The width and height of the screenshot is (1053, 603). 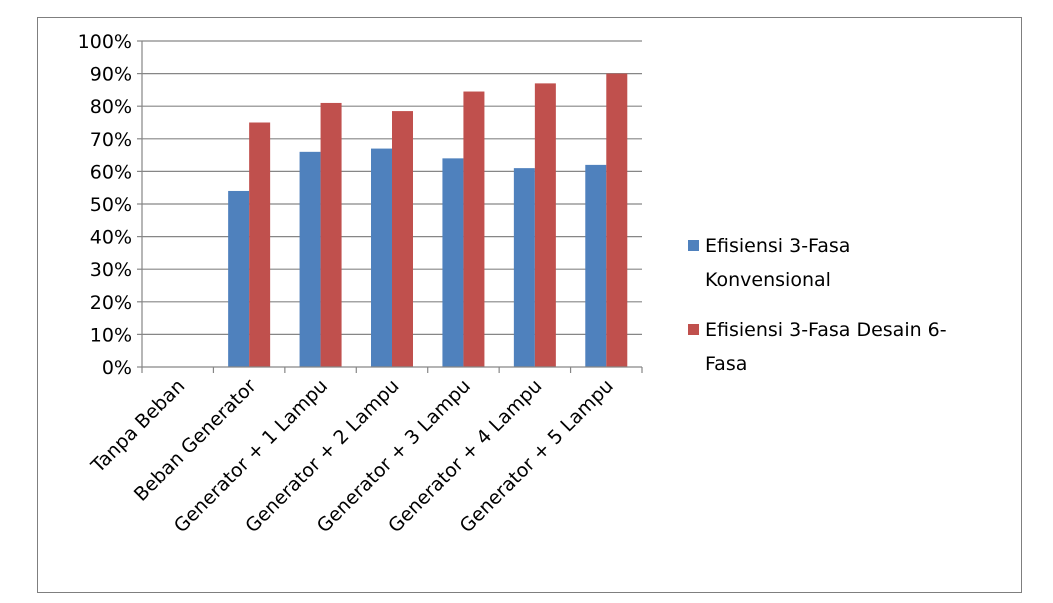 I want to click on y-tick-label: 20%, so click(x=111, y=303).